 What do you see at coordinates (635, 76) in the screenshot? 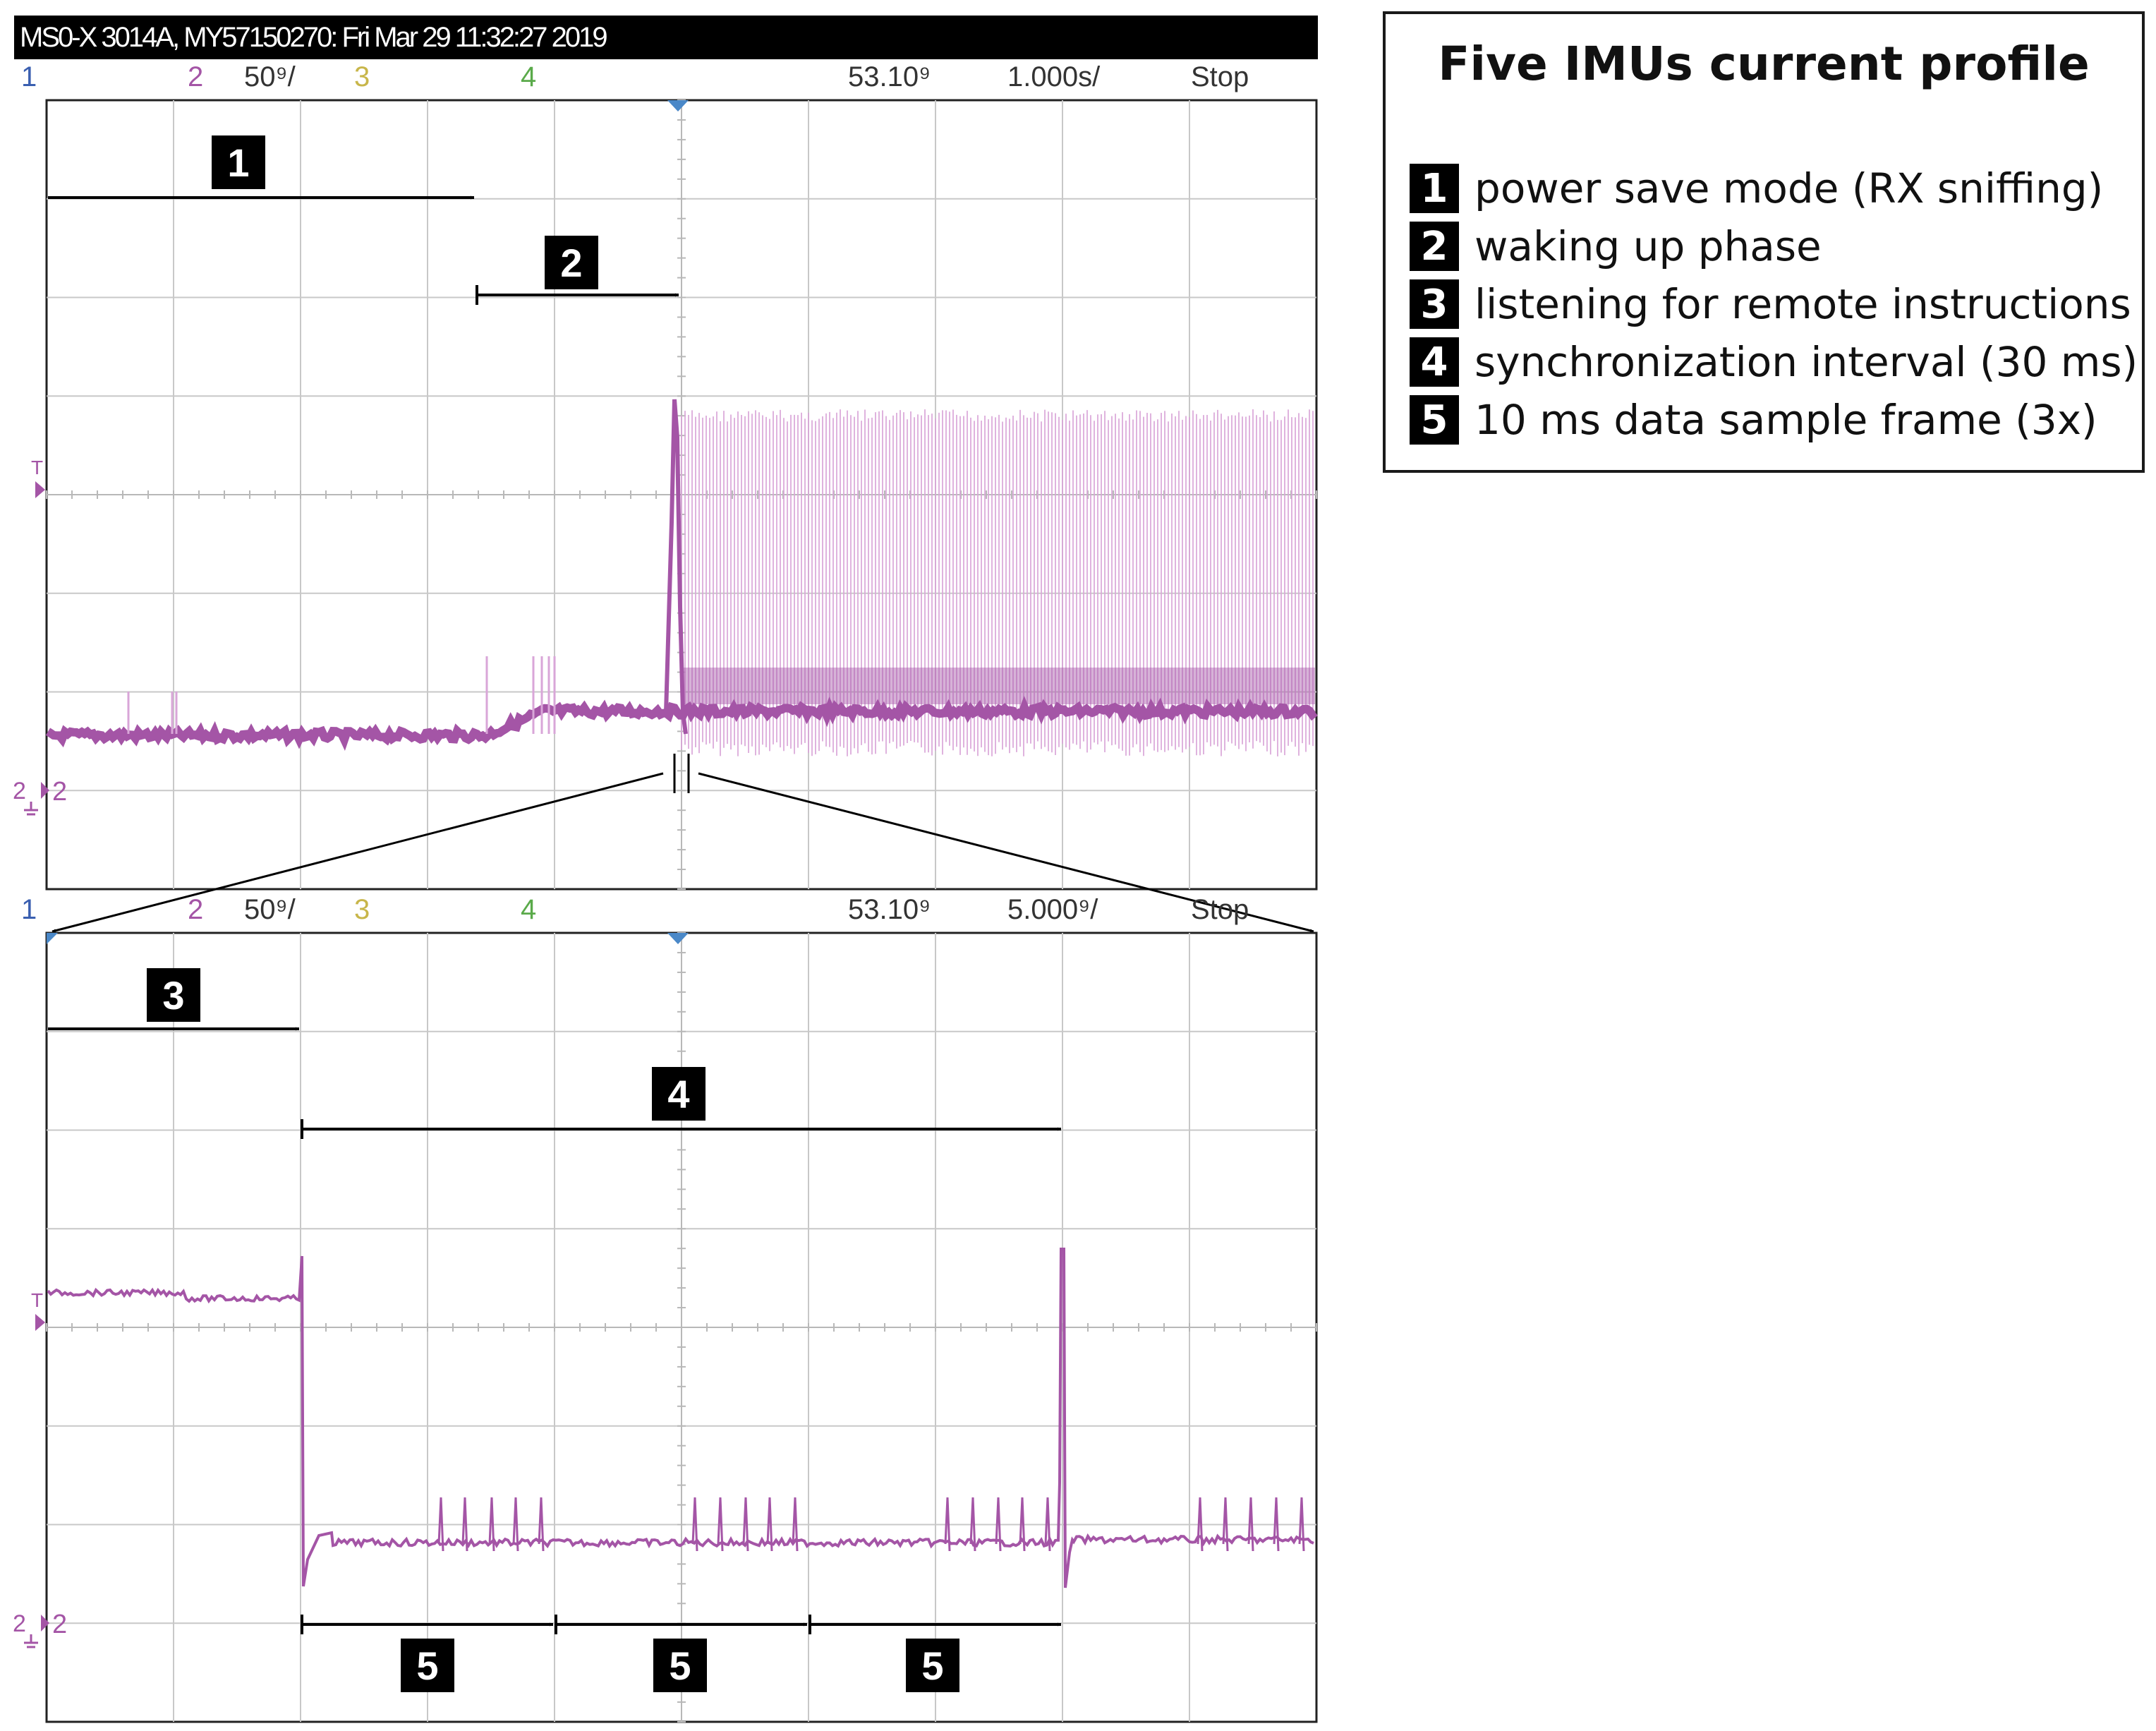
I see `top-status-row: 1 2 50⁹/ 3 4 53.10⁹ 1.000s/ Stop` at bounding box center [635, 76].